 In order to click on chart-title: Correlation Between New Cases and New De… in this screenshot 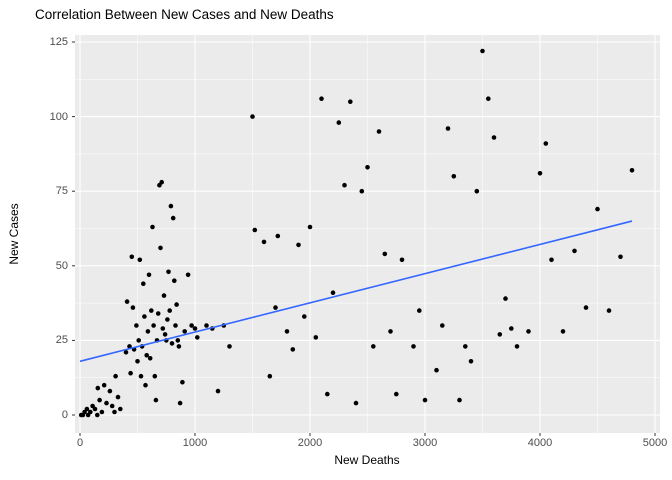, I will do `click(184, 14)`.